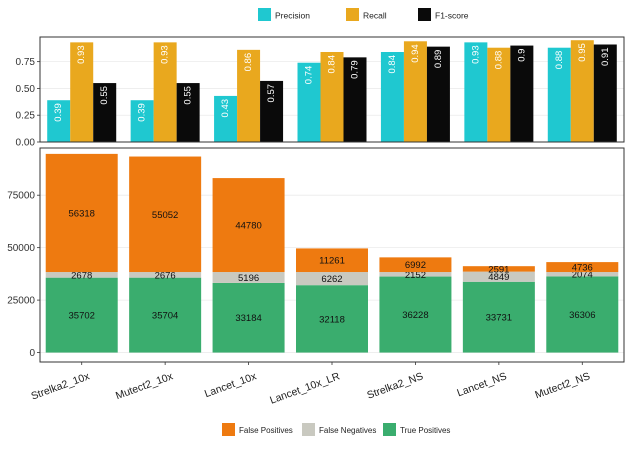 Image resolution: width=633 pixels, height=449 pixels. Describe the element at coordinates (248, 62) in the screenshot. I see `metrics-value-label: 0.86` at that location.